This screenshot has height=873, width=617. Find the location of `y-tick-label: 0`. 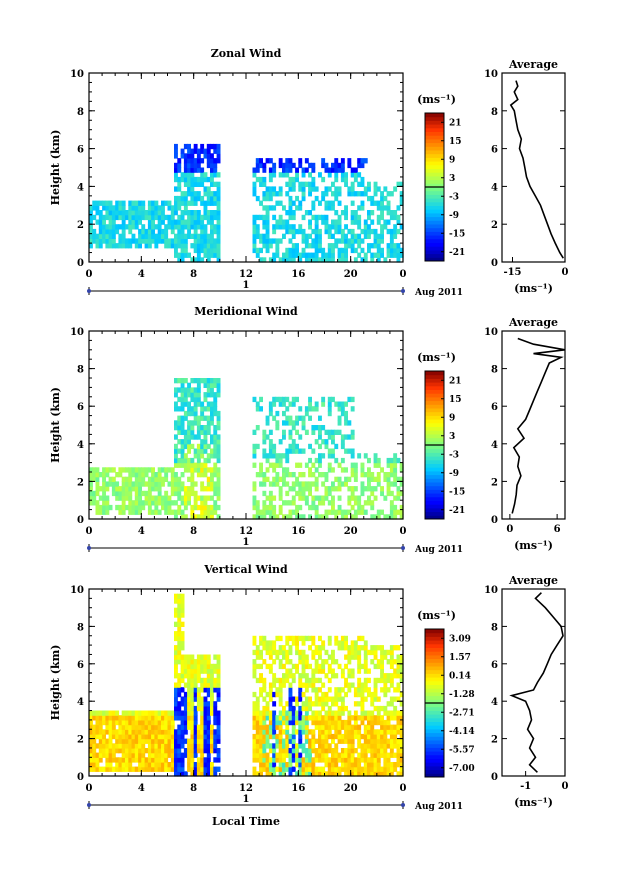

y-tick-label: 0 is located at coordinates (80, 520).